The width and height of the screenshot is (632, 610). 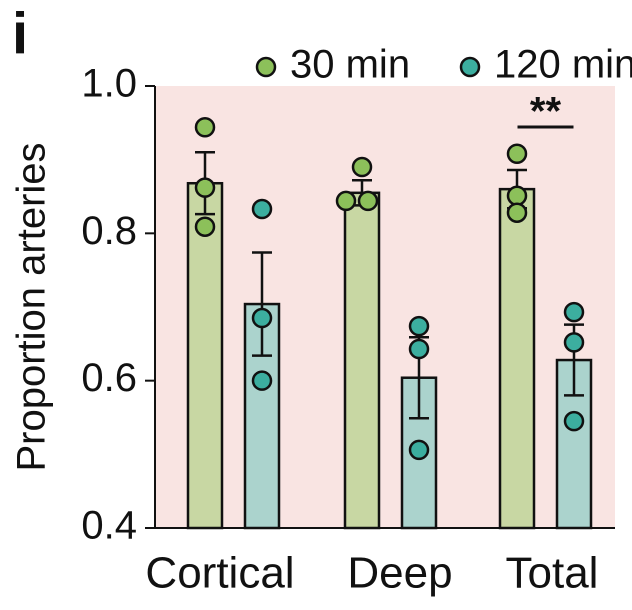 I want to click on x-tick-label: Deep, so click(x=399, y=573).